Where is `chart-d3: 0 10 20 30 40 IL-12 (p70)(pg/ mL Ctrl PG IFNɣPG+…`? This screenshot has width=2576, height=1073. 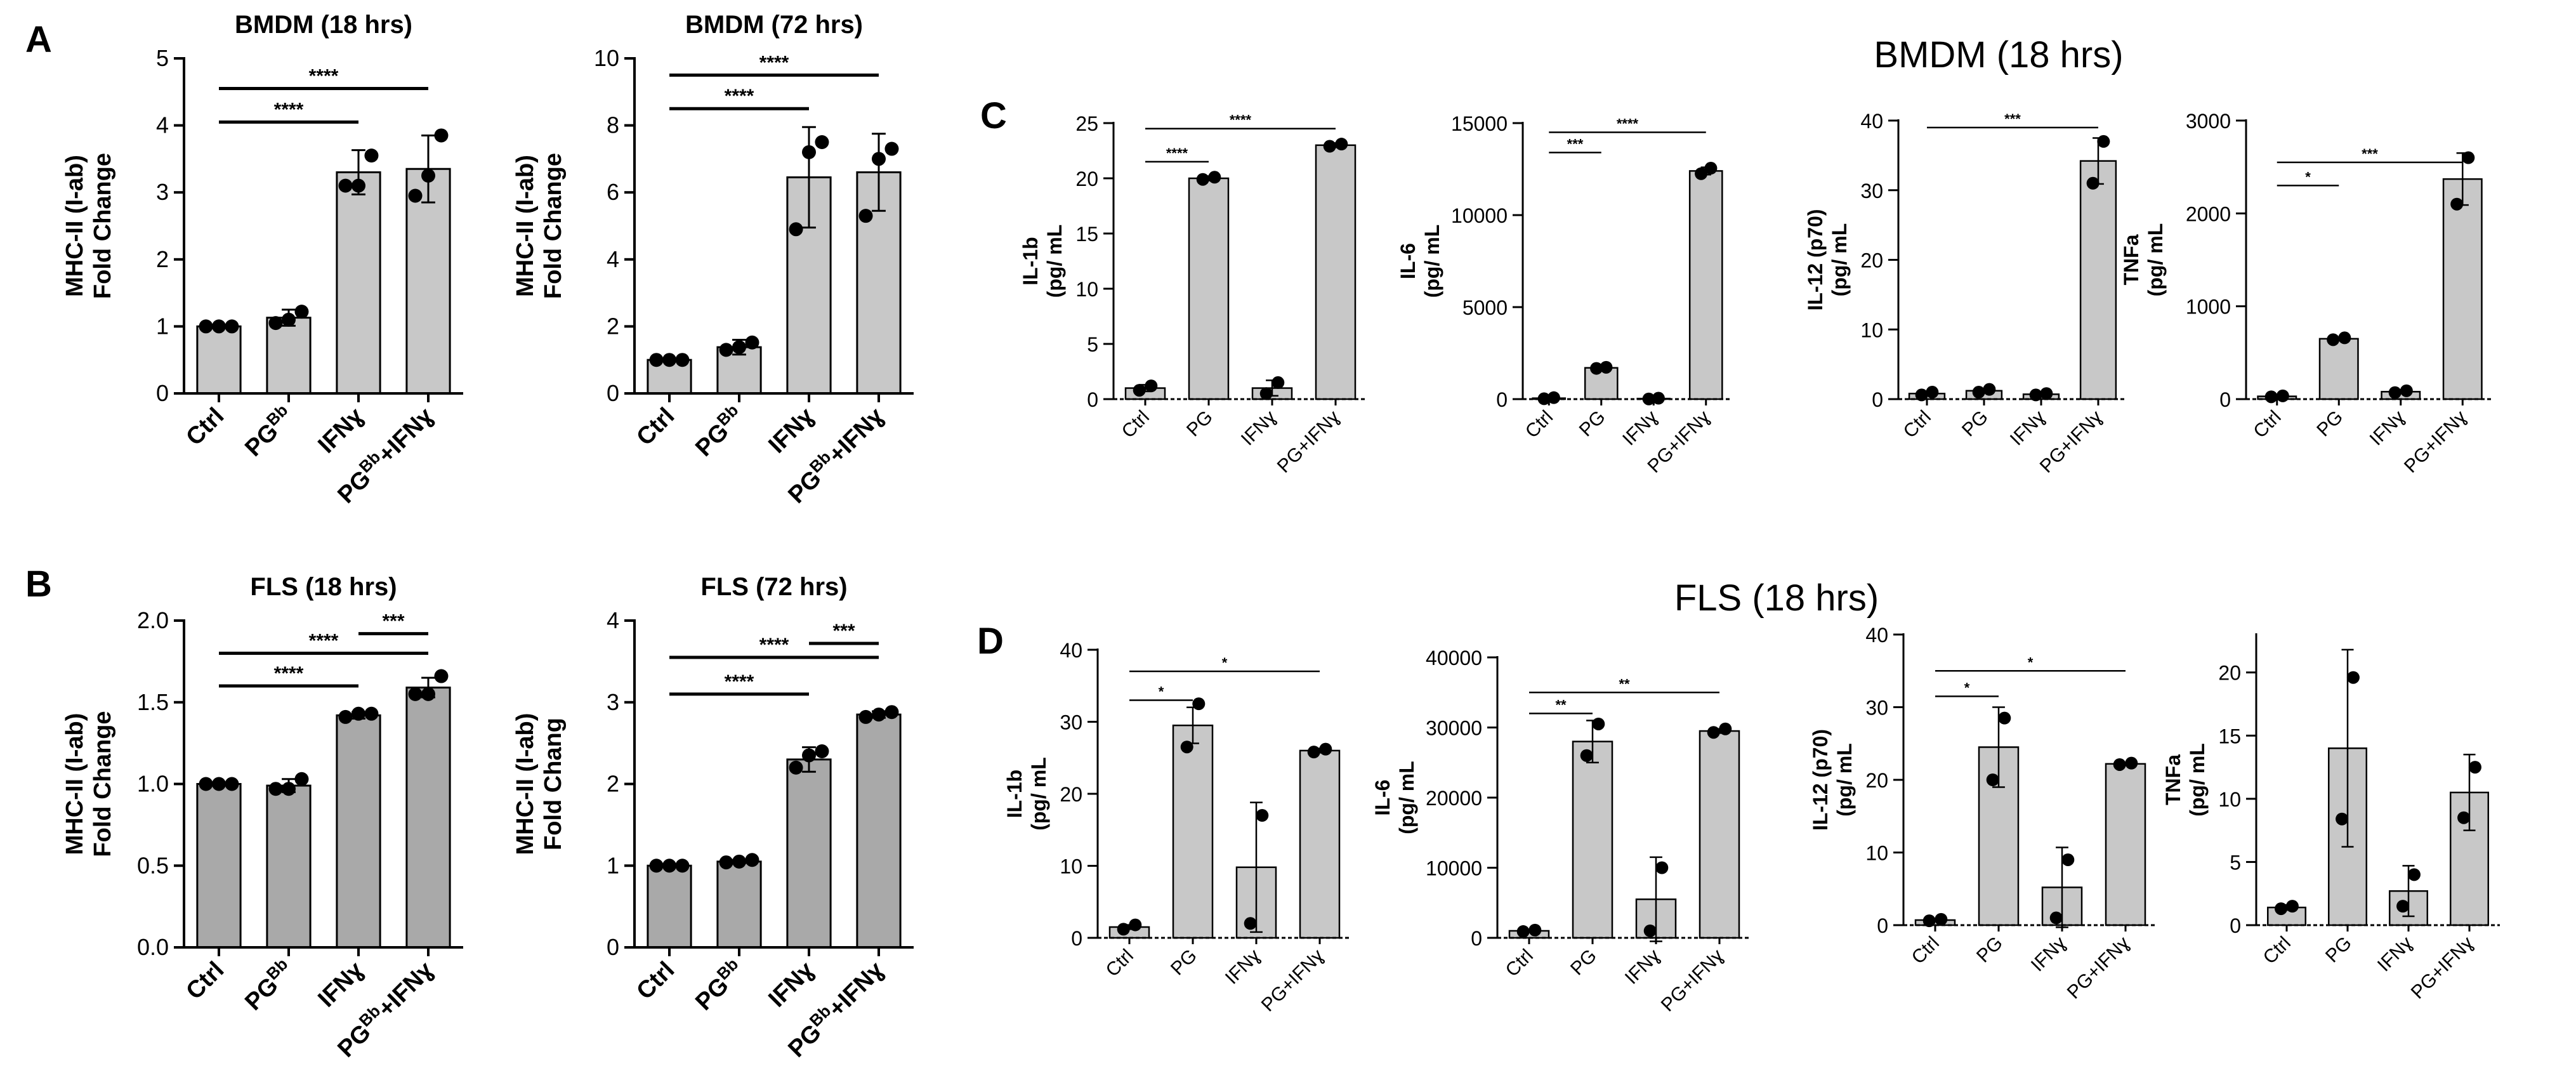
chart-d3: 0 10 20 30 40 IL-12 (p70)(pg/ mL Ctrl PG IFNɣPG+… is located at coordinates (1983, 813).